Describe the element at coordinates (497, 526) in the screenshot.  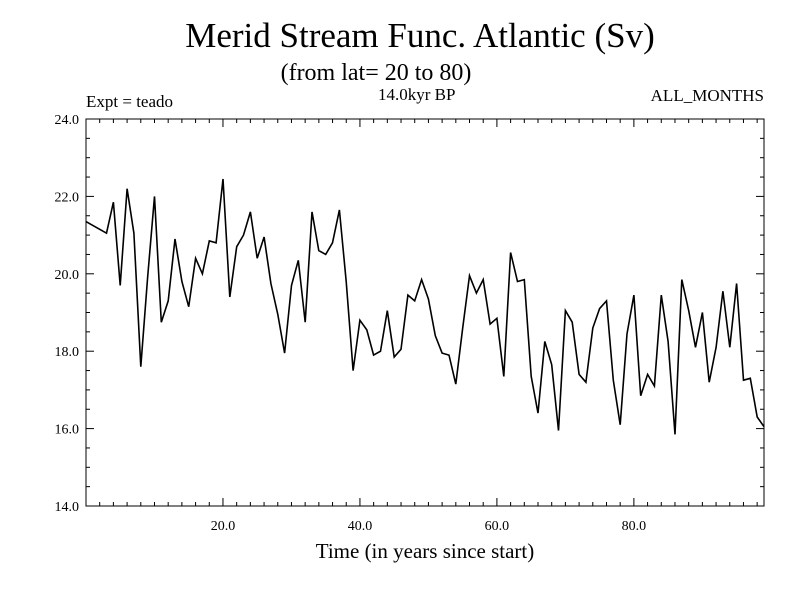
I see `x-tick-label: 60.0` at that location.